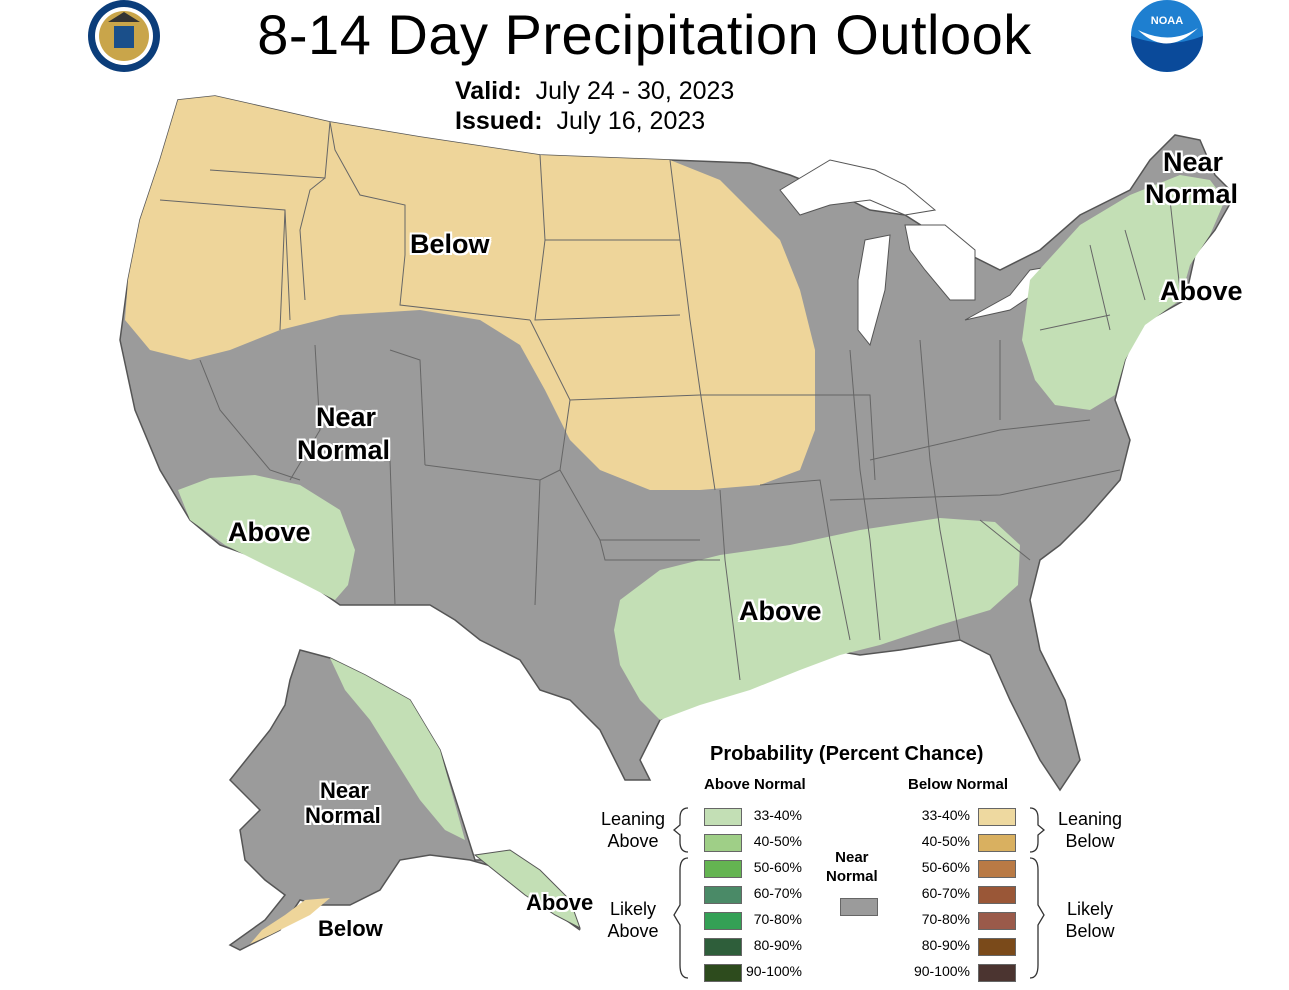 This screenshot has height=990, width=1289. What do you see at coordinates (1167, 37) in the screenshot?
I see `noaa-logo: NOAA` at bounding box center [1167, 37].